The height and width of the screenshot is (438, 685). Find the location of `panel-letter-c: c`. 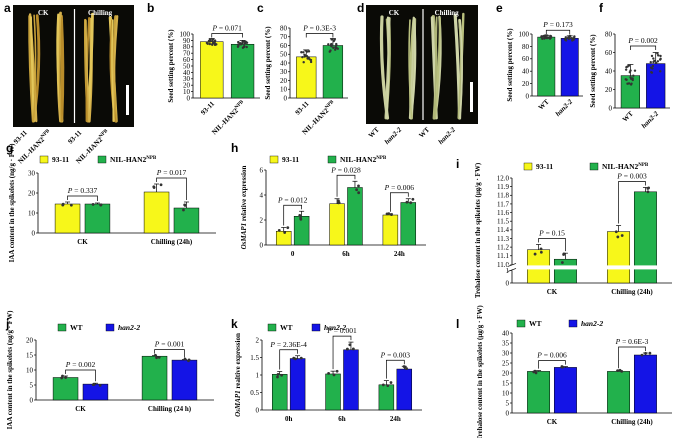

panel-letter-c: c is located at coordinates (260, 8).